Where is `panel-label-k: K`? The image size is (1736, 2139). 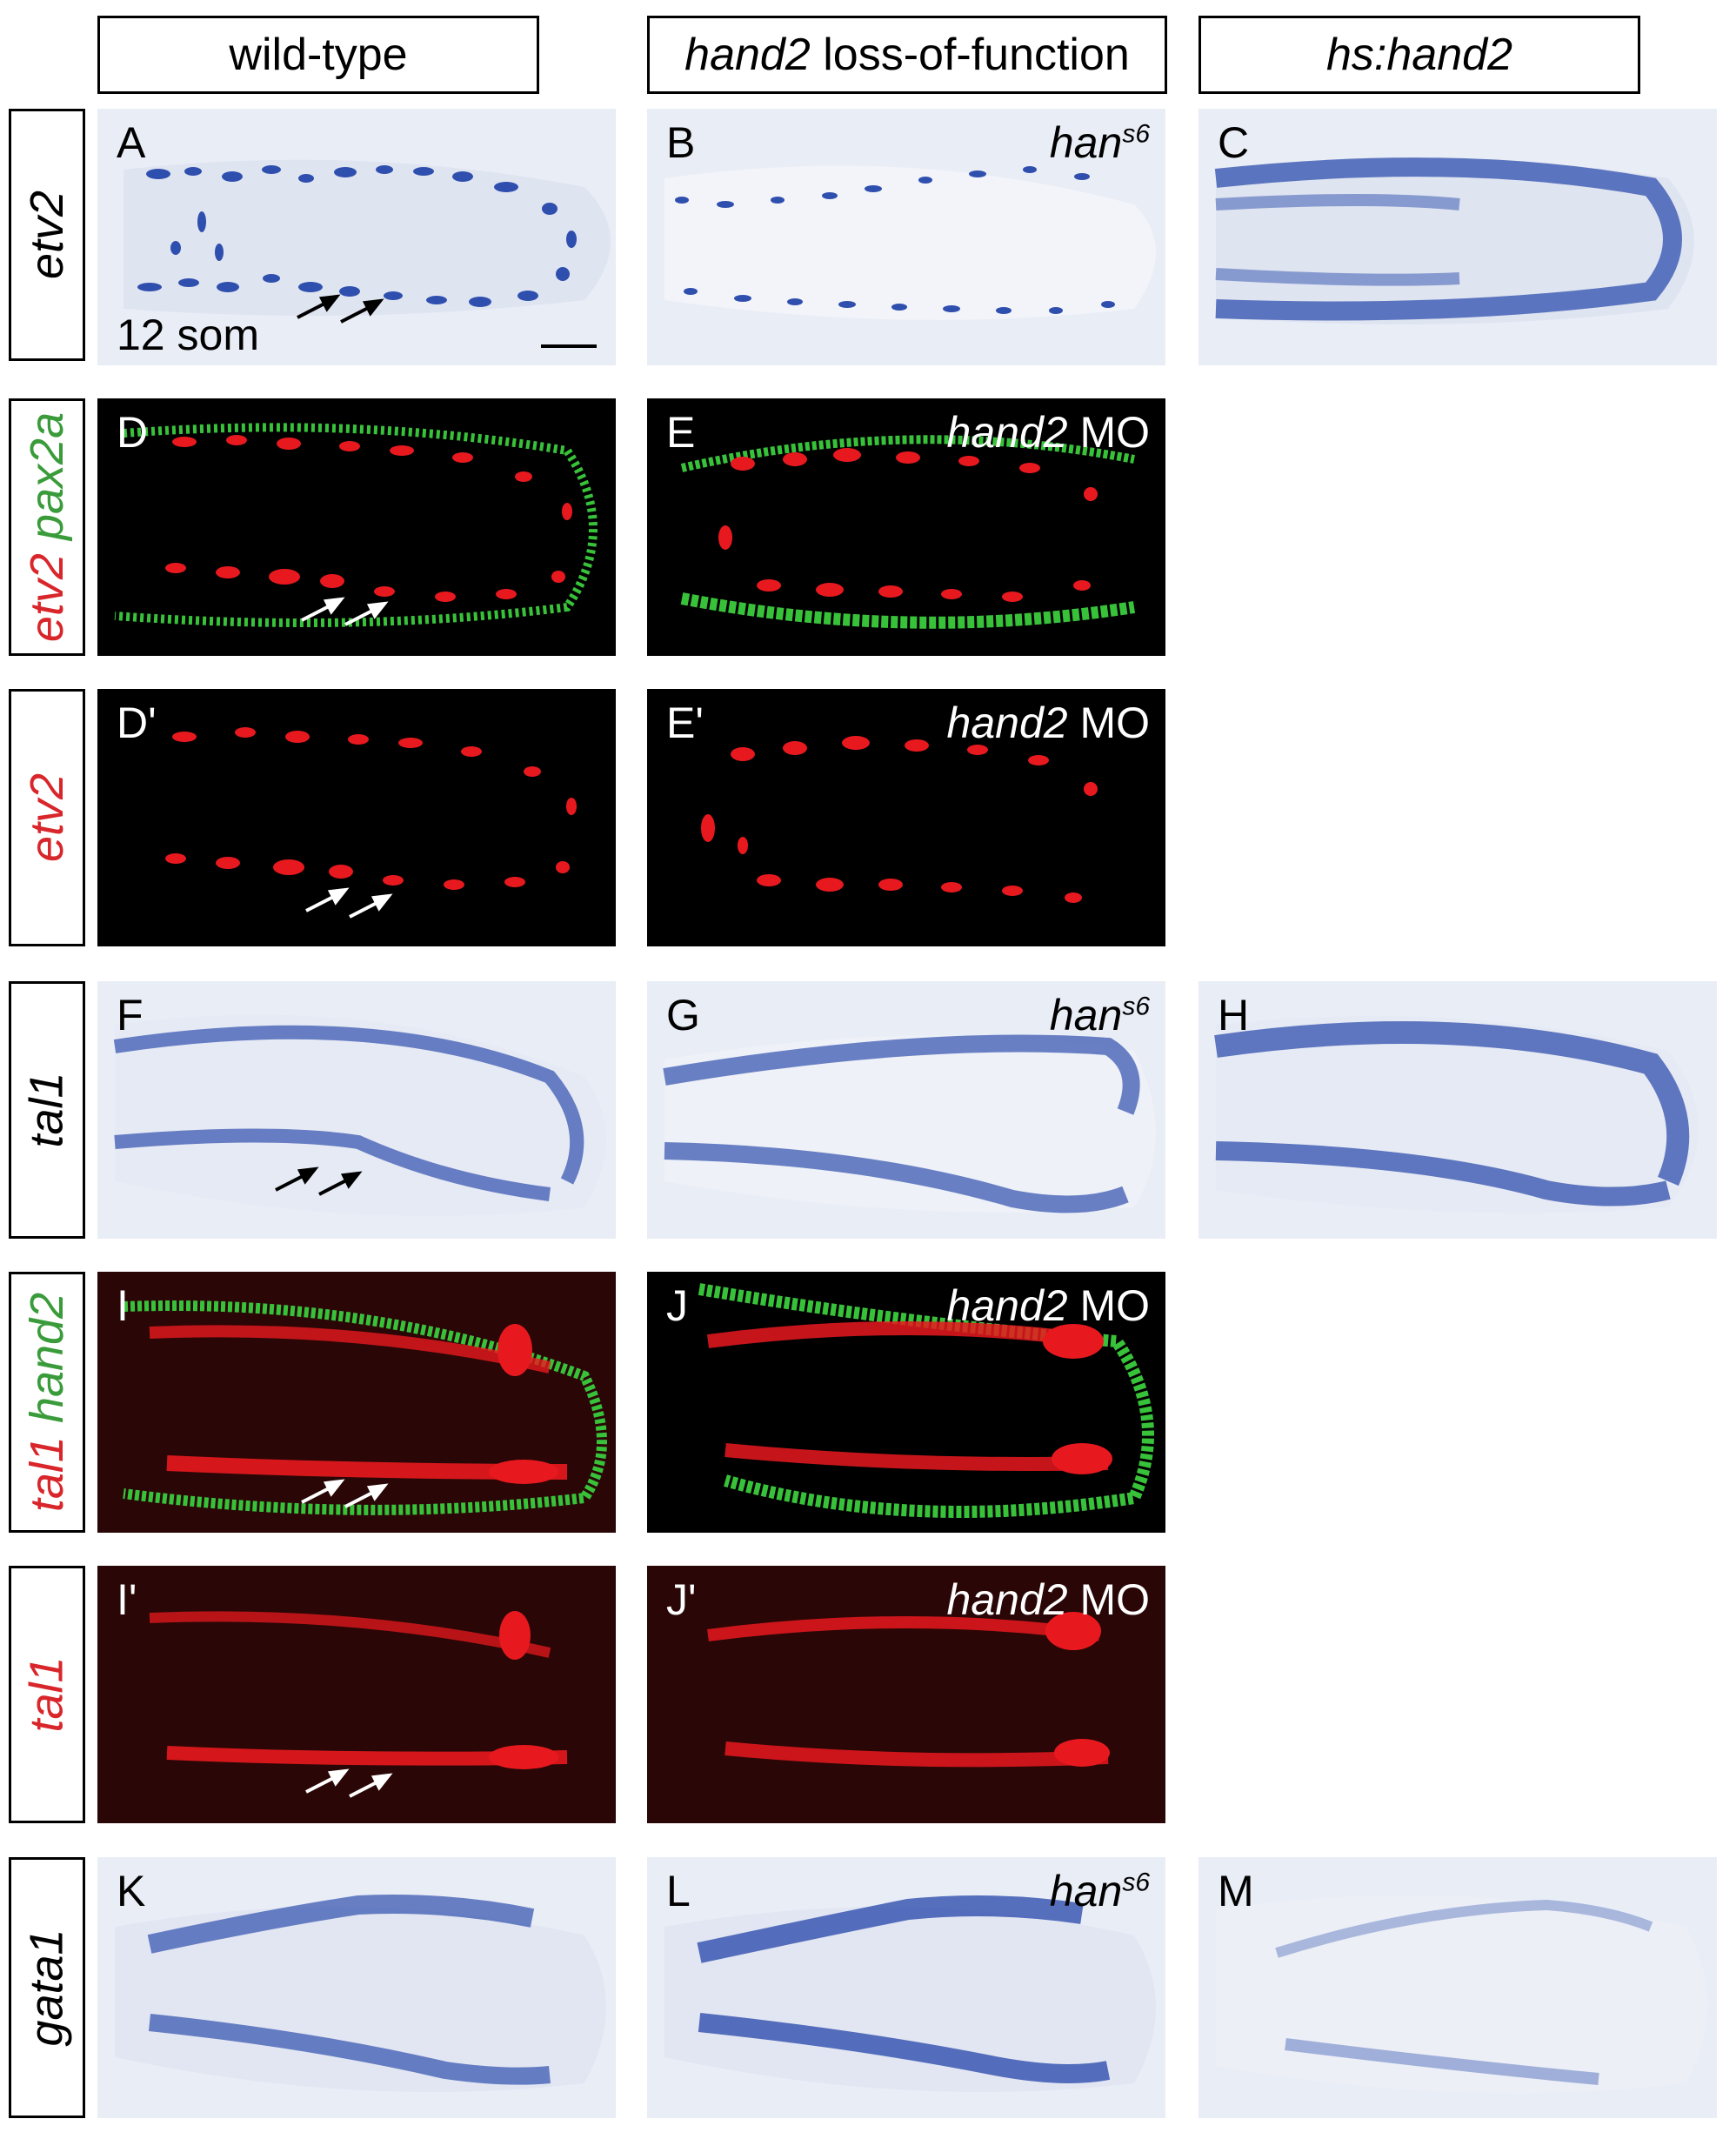
panel-label-k: K is located at coordinates (131, 1891).